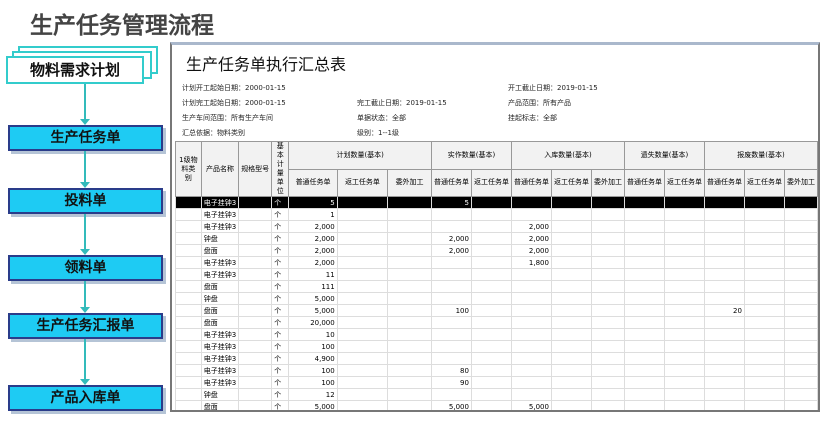 This screenshot has height=443, width=830. What do you see at coordinates (496, 214) in the screenshot?
I see `table-row: 电子挂钟3 个 1` at bounding box center [496, 214].